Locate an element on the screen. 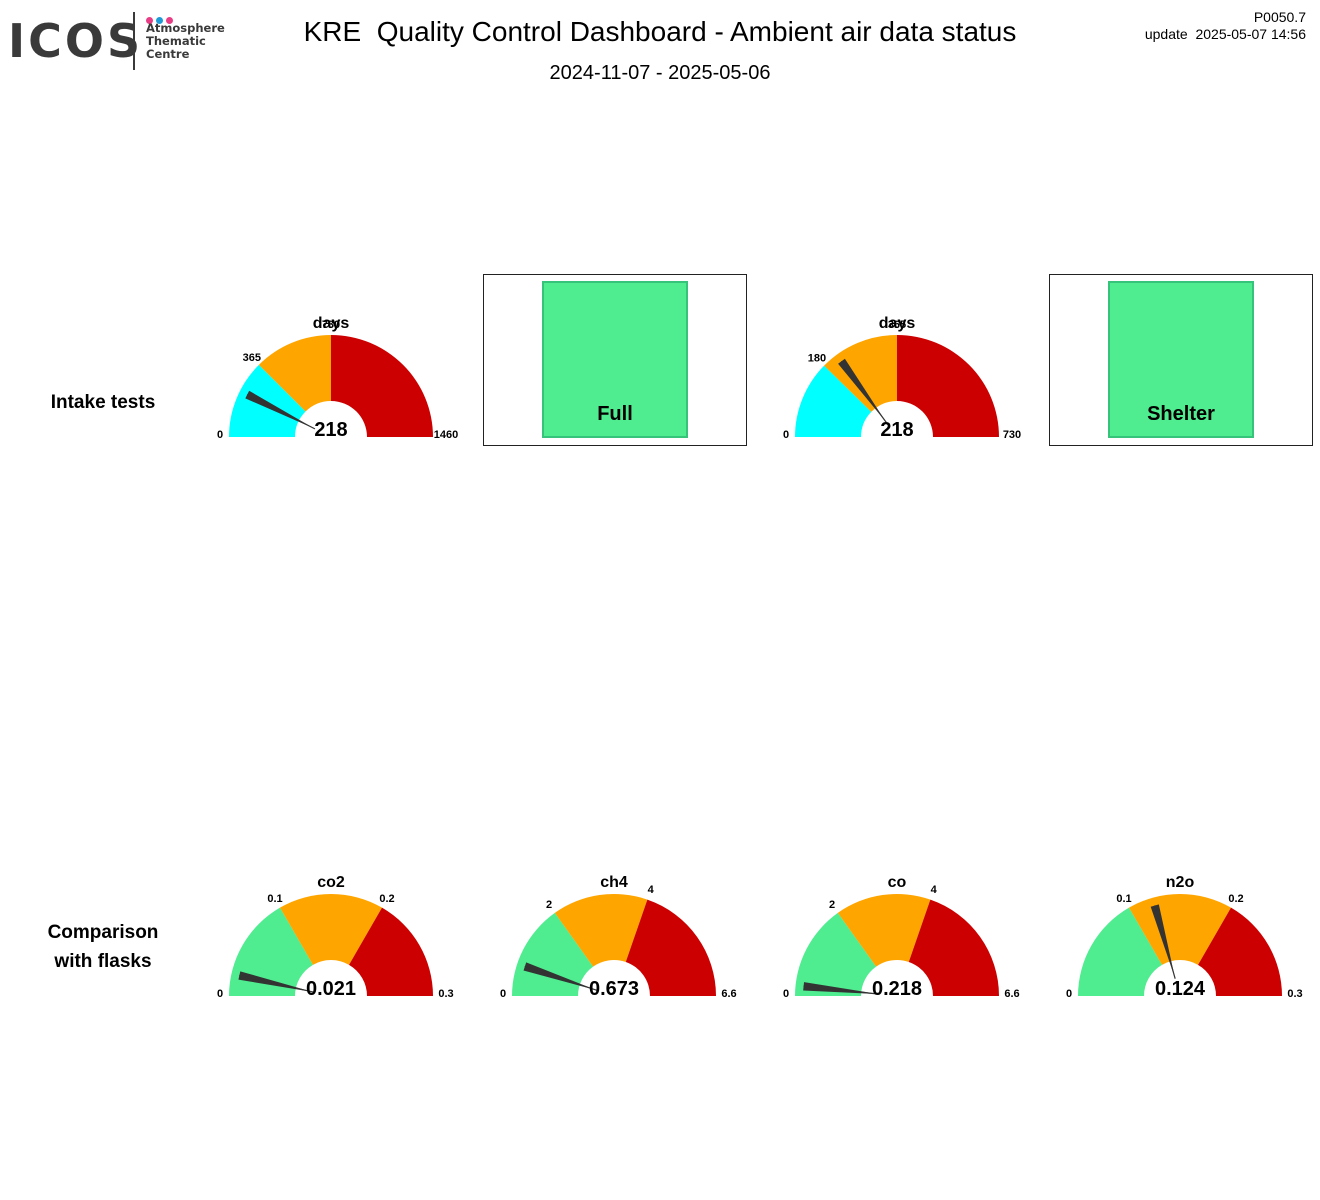 This screenshot has height=1200, width=1320. logo-subtitle-line: Centre is located at coordinates (168, 54).